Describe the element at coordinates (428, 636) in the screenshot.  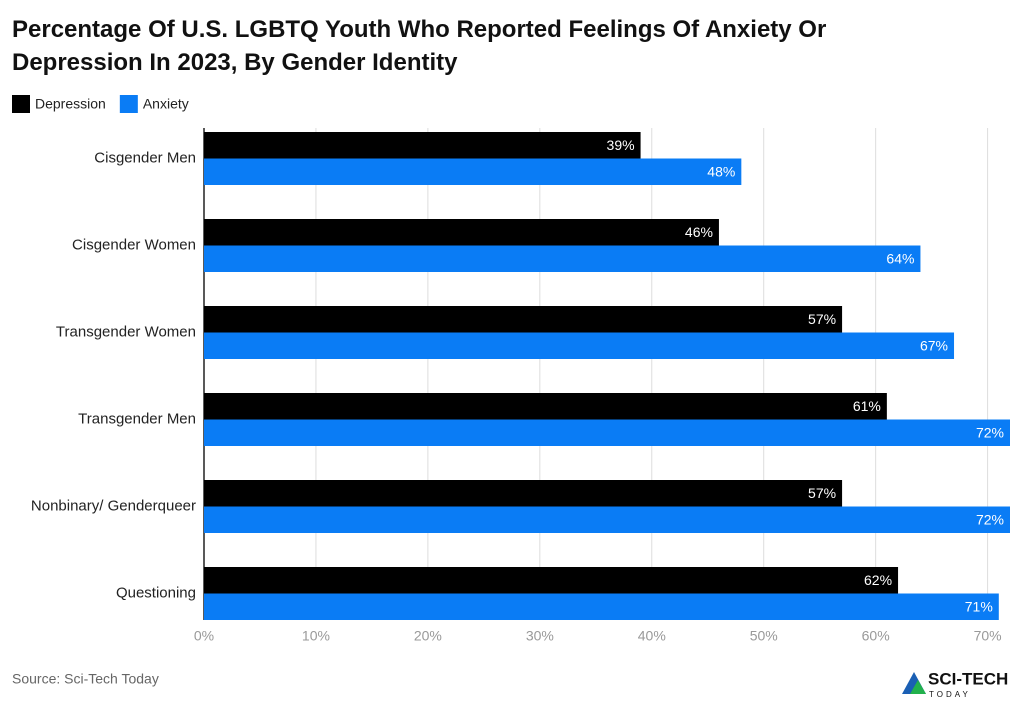
I see `x-tick-label: 20%` at that location.